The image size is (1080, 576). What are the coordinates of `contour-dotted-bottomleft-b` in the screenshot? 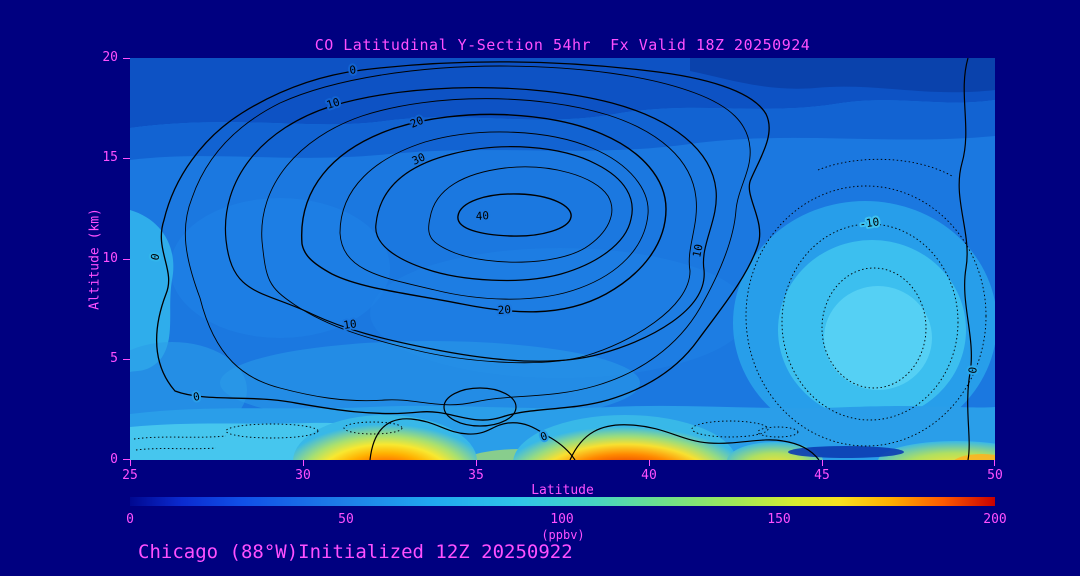 It's located at (373, 428).